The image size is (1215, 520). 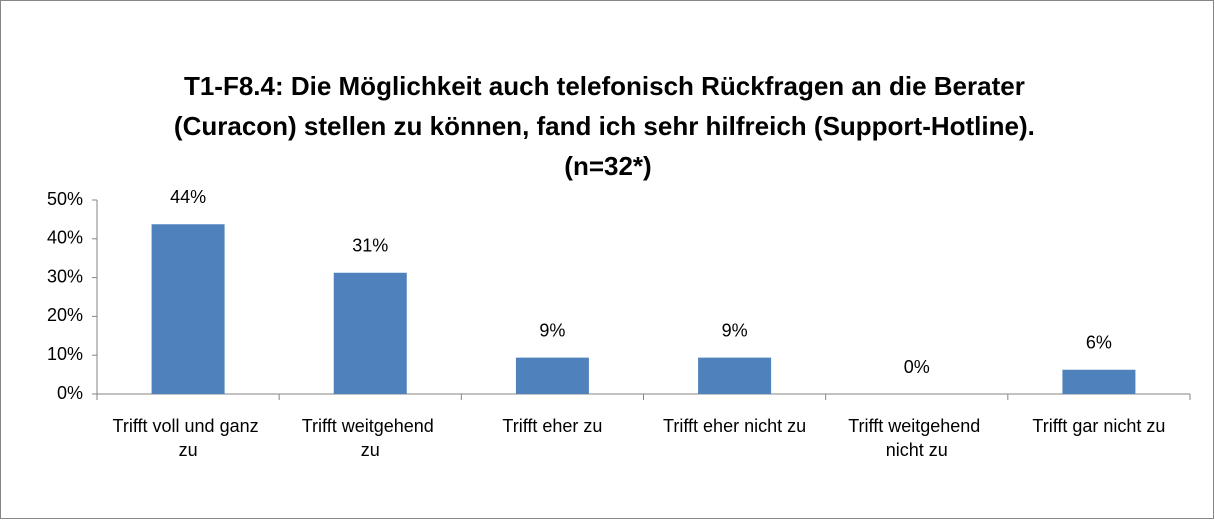 I want to click on y-tick-label: 30%, so click(x=65, y=276).